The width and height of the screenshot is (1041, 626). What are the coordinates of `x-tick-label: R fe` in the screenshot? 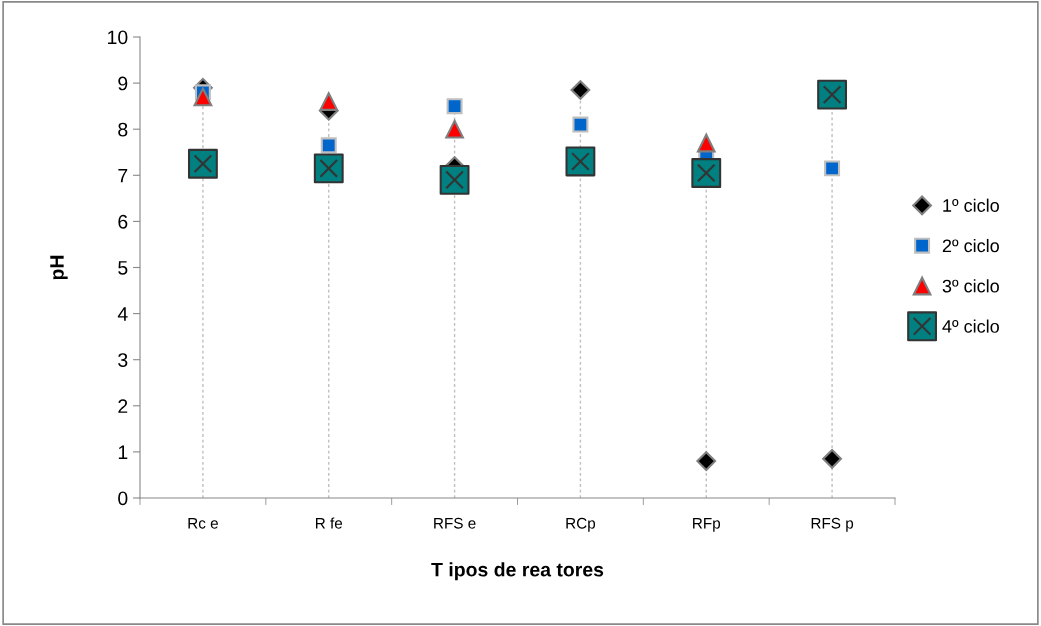 It's located at (329, 523).